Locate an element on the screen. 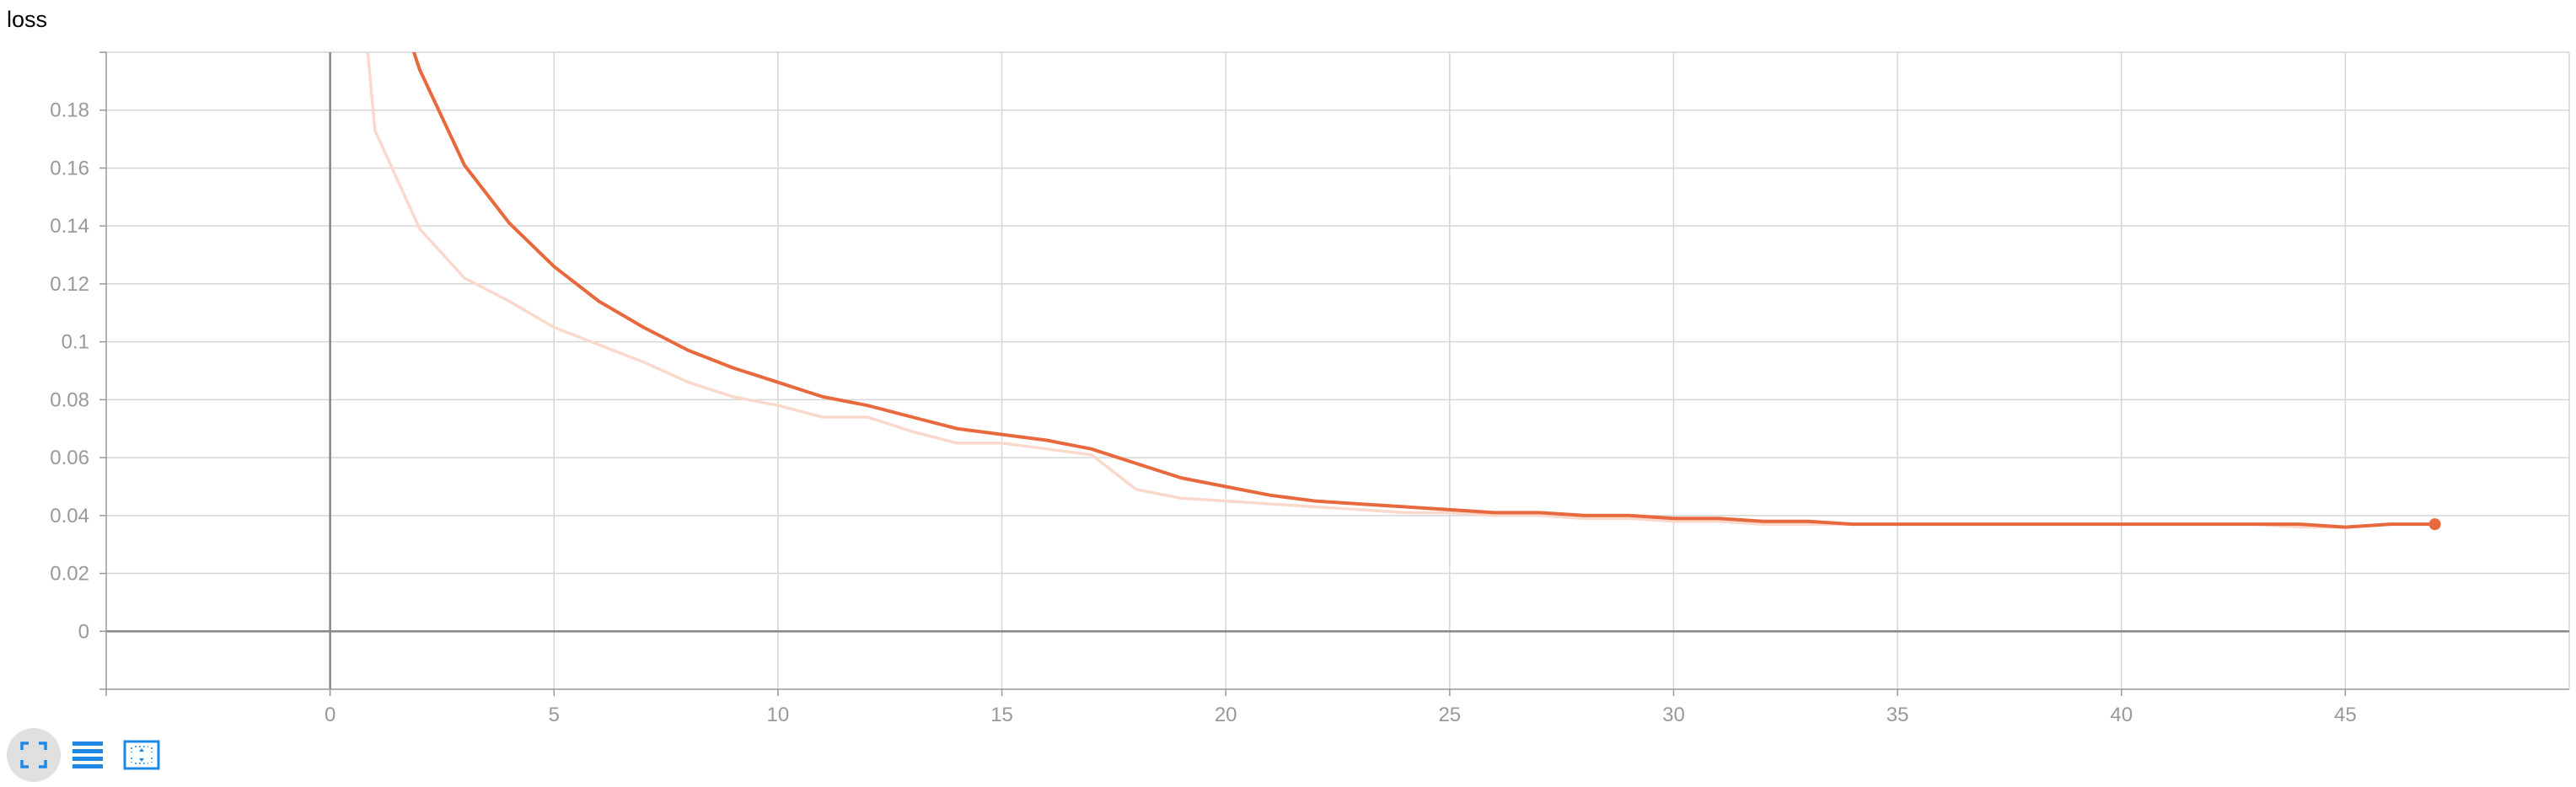 The image size is (2576, 787). chart-toolbar is located at coordinates (88, 755).